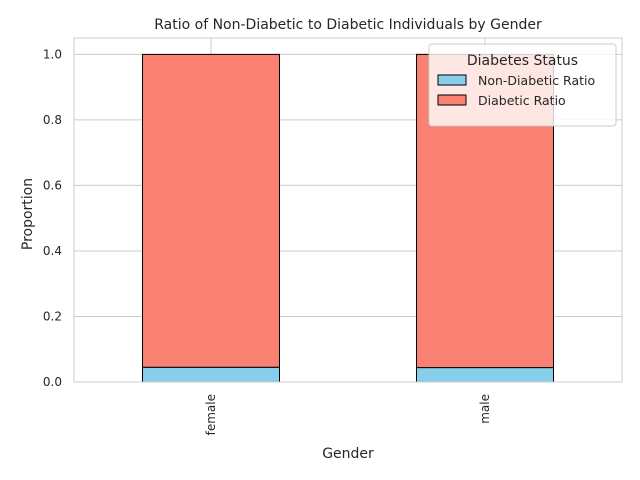 This screenshot has height=480, width=640. Describe the element at coordinates (522, 100) in the screenshot. I see `legend-label: Diabetic Ratio` at that location.